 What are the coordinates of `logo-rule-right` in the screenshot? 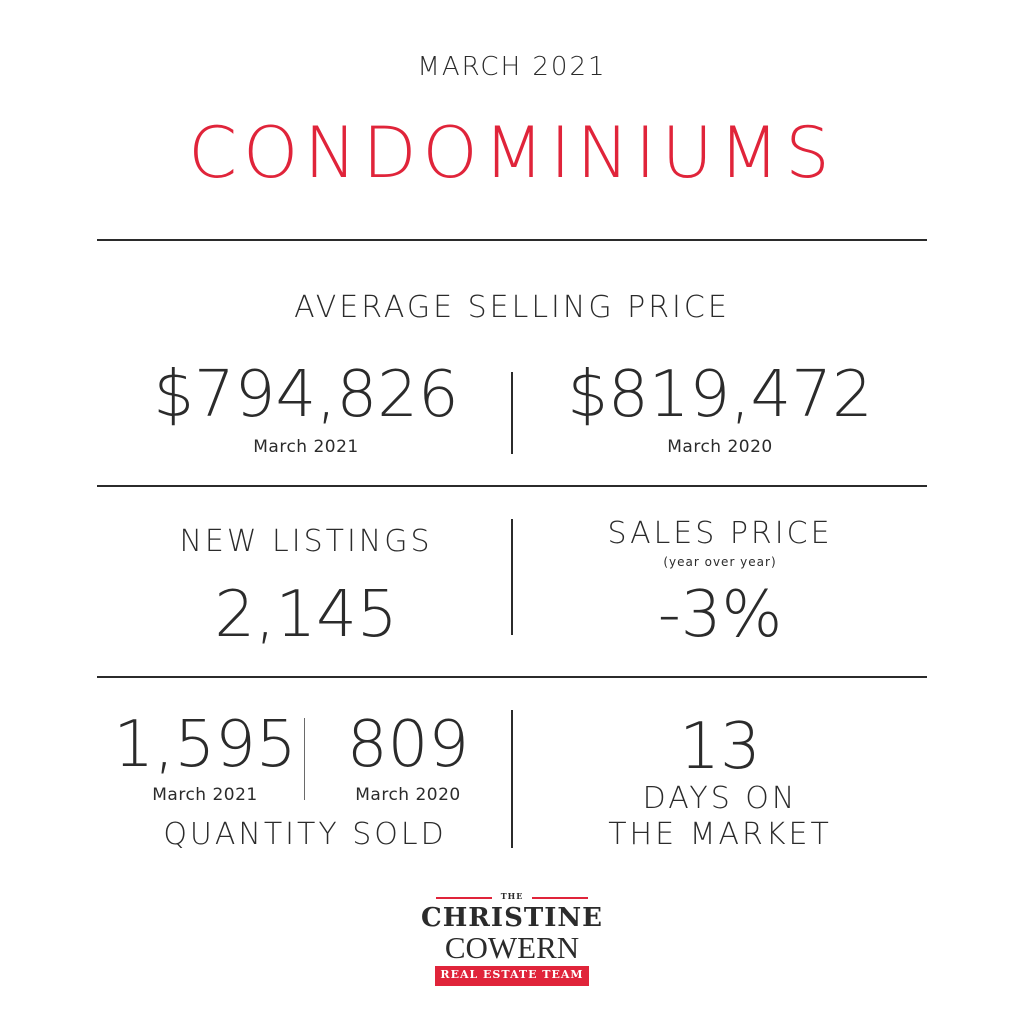 It's located at (560, 898).